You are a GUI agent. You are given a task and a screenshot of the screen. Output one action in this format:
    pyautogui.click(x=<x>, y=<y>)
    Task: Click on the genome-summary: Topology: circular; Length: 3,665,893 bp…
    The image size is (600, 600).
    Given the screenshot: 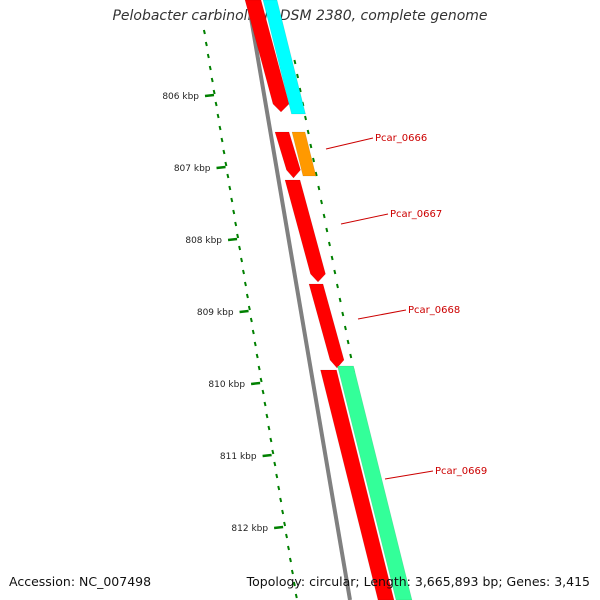 What is the action you would take?
    pyautogui.click(x=418, y=581)
    